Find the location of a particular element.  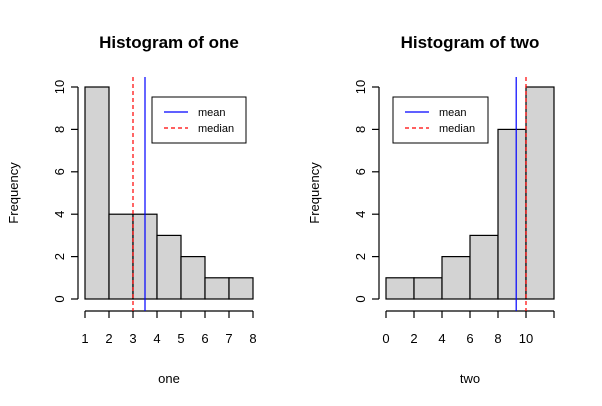

x-tick-label: 3 is located at coordinates (132, 338).